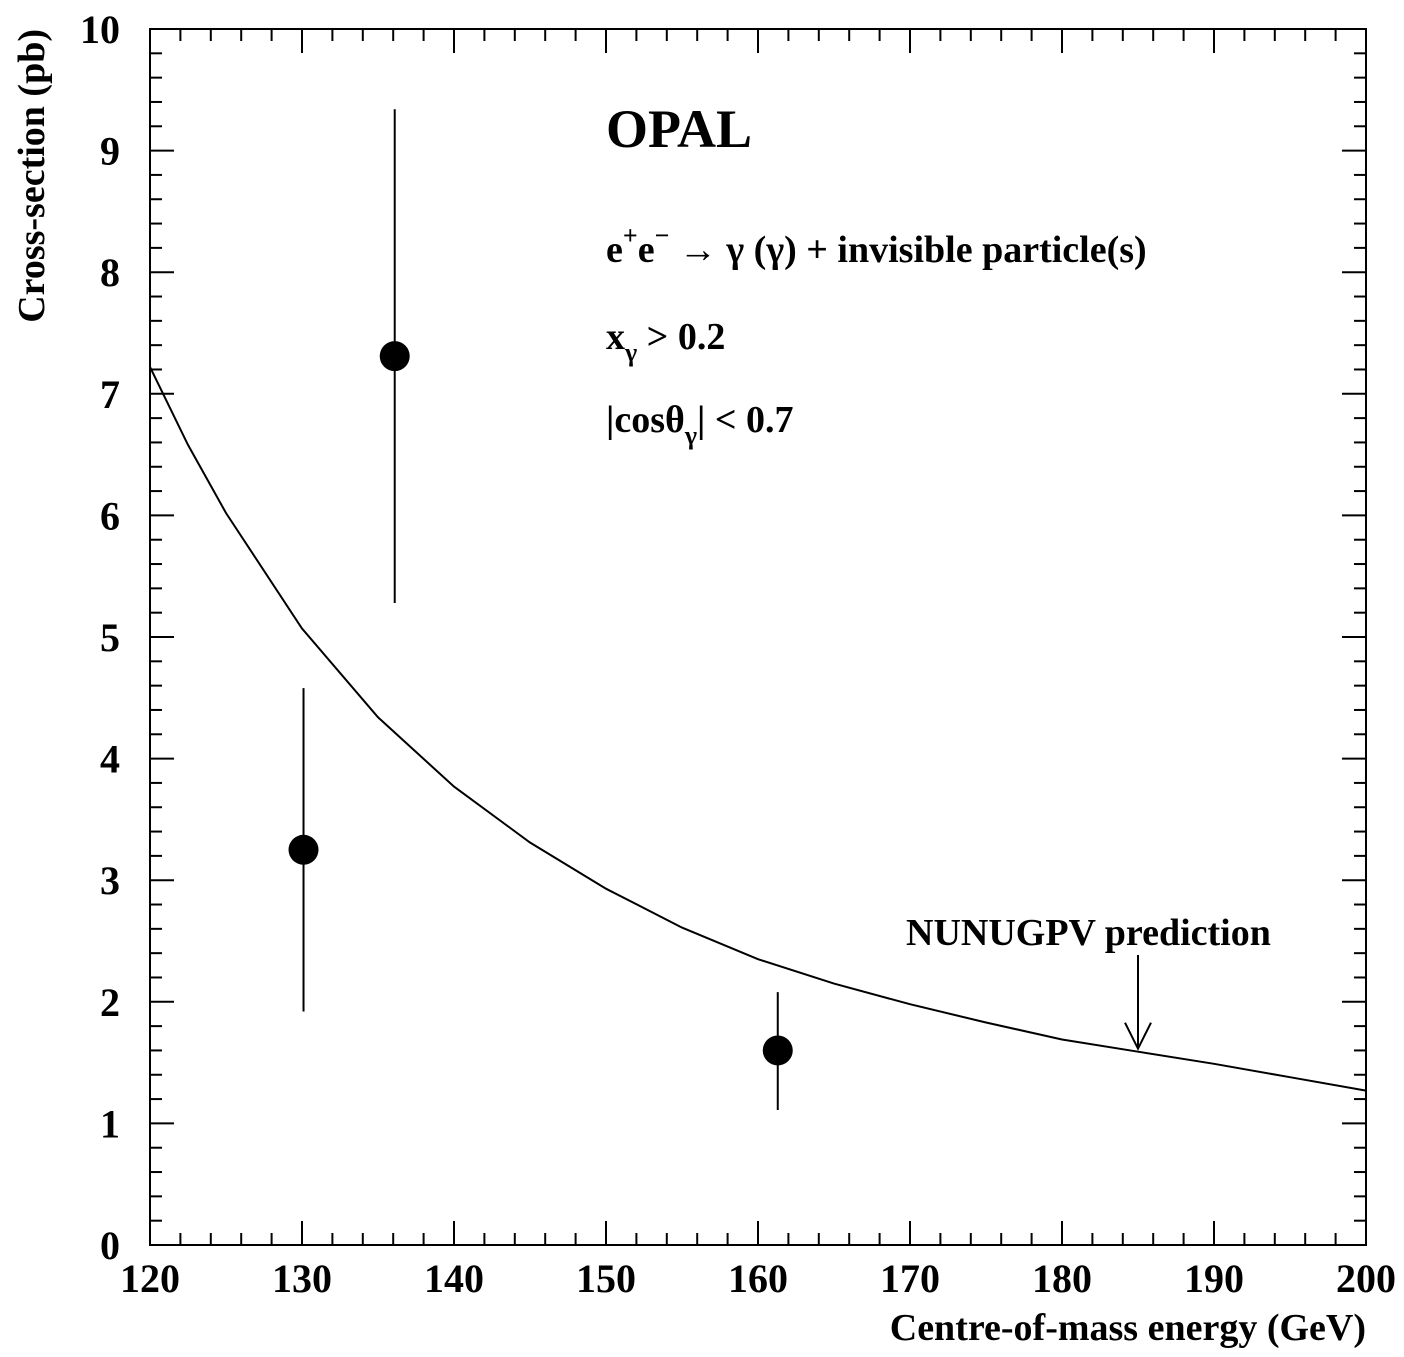 The width and height of the screenshot is (1404, 1357). I want to click on y-tick-label: 1, so click(110, 1123).